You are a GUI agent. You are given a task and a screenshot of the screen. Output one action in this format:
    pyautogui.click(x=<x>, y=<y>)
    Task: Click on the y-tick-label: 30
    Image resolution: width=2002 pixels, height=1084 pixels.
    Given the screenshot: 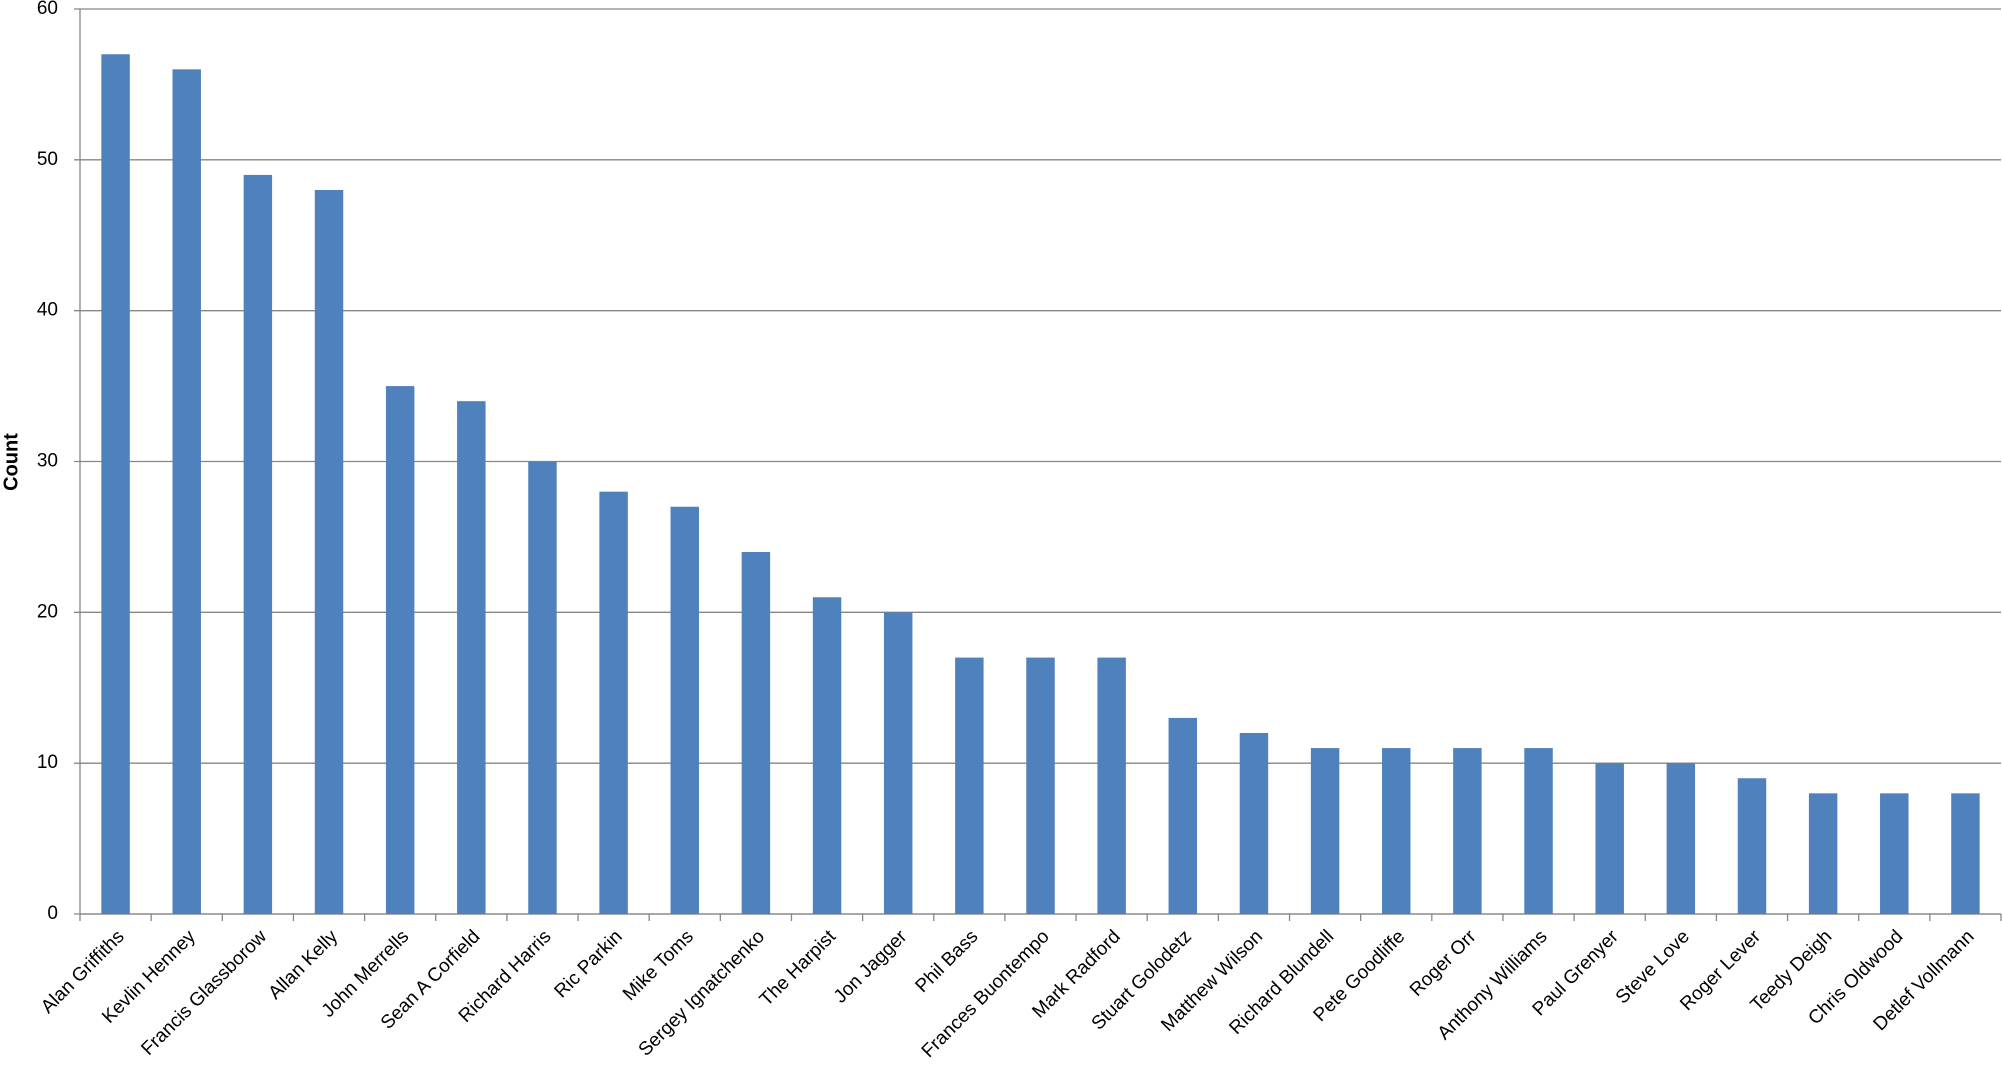 What is the action you would take?
    pyautogui.click(x=47, y=461)
    